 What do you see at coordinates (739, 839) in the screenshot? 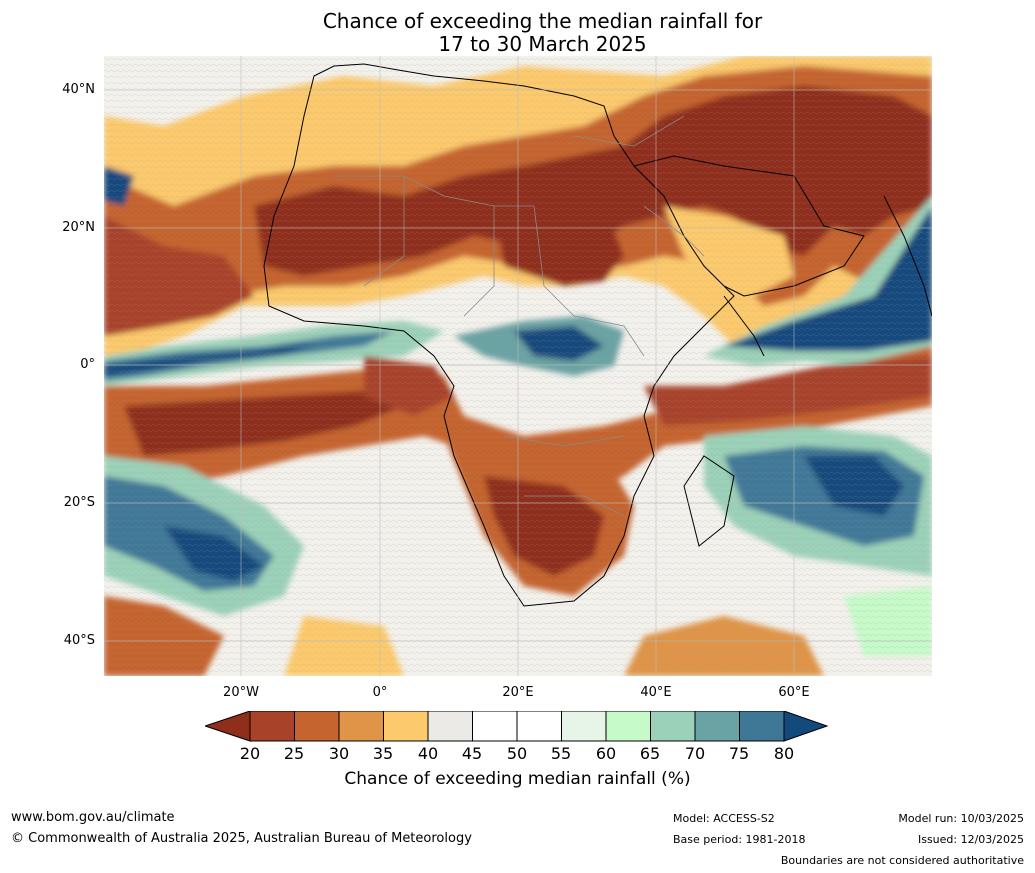
I see `base-period: Base period: 1981-2018` at bounding box center [739, 839].